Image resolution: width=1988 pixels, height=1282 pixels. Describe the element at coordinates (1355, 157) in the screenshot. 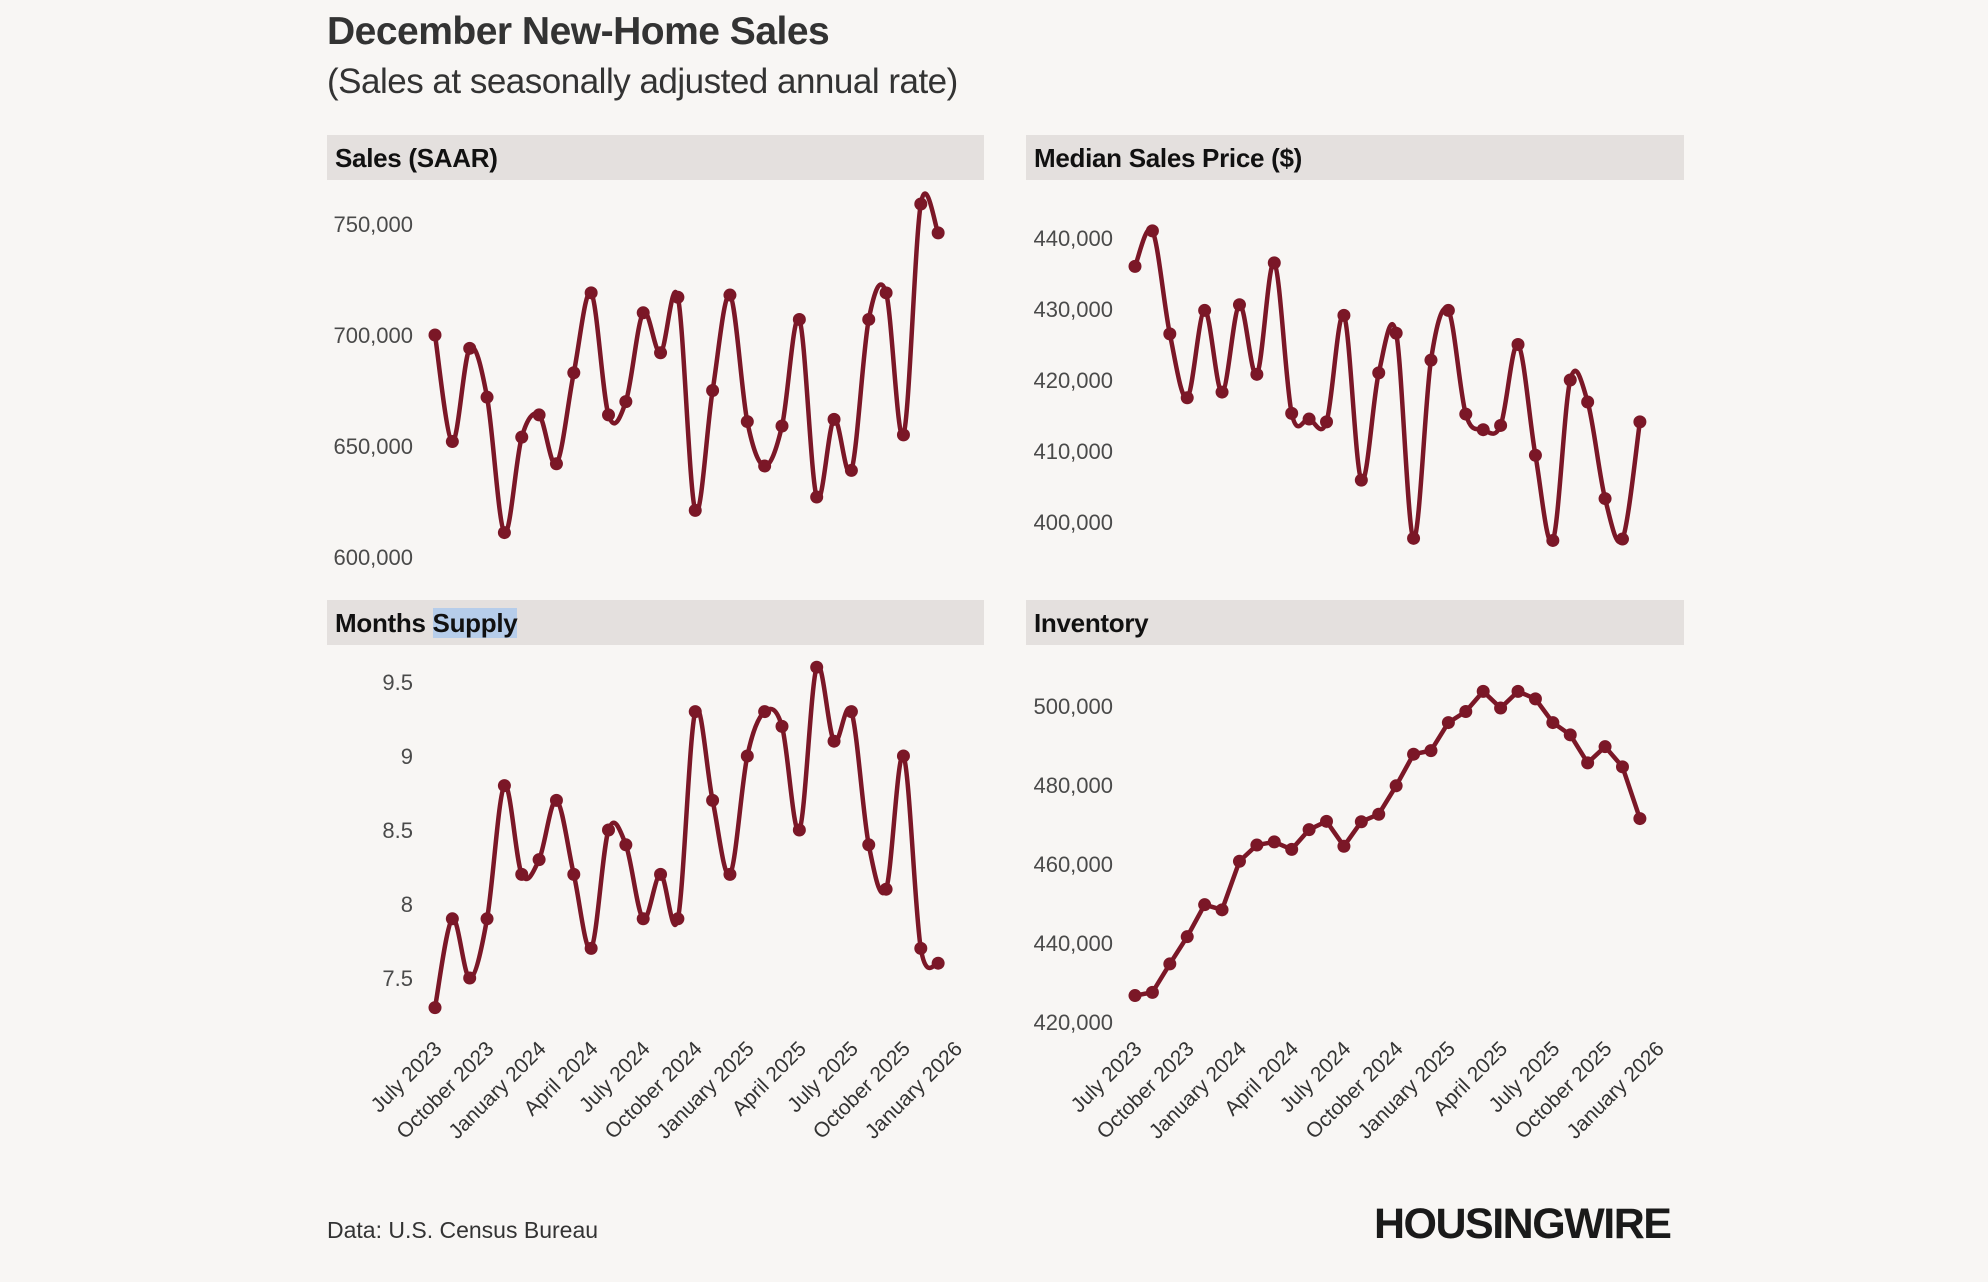

I see `panel-header-median-price: Median Sales Price ($)` at that location.